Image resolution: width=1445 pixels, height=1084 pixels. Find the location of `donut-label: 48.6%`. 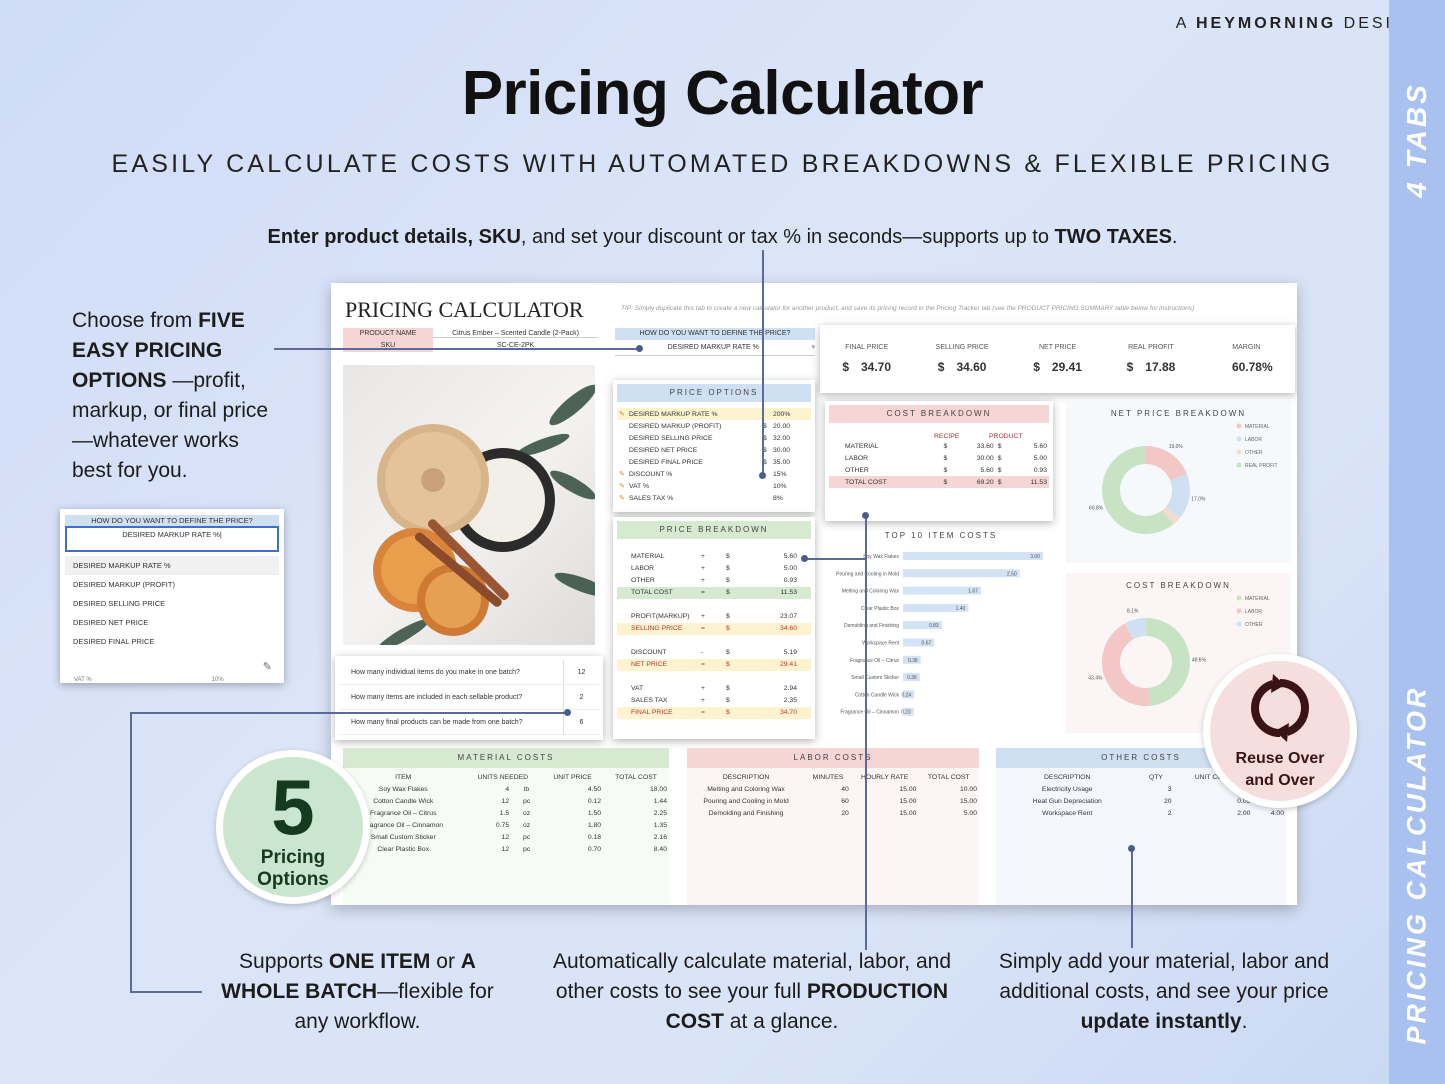

donut-label: 48.6% is located at coordinates (1199, 661).